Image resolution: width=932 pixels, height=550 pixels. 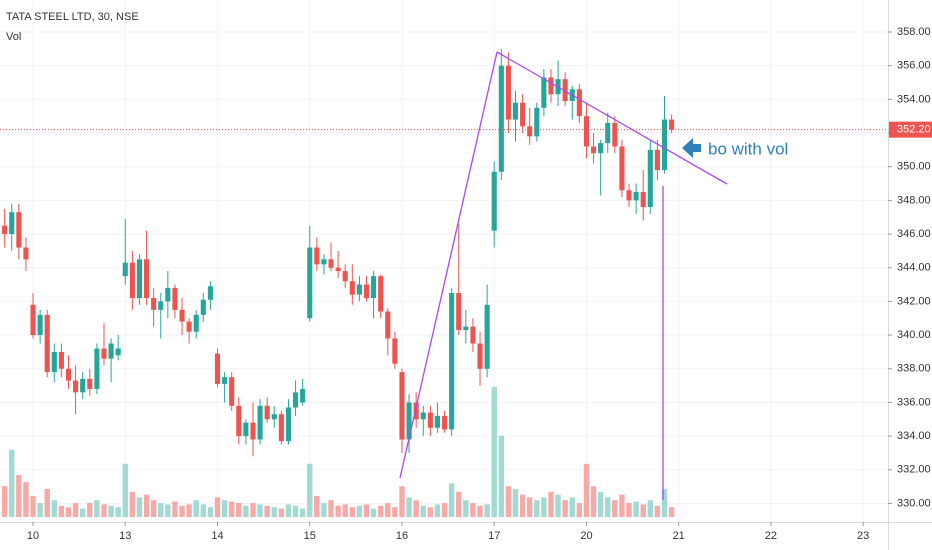 I want to click on last-price-label: 352.20, so click(x=914, y=130).